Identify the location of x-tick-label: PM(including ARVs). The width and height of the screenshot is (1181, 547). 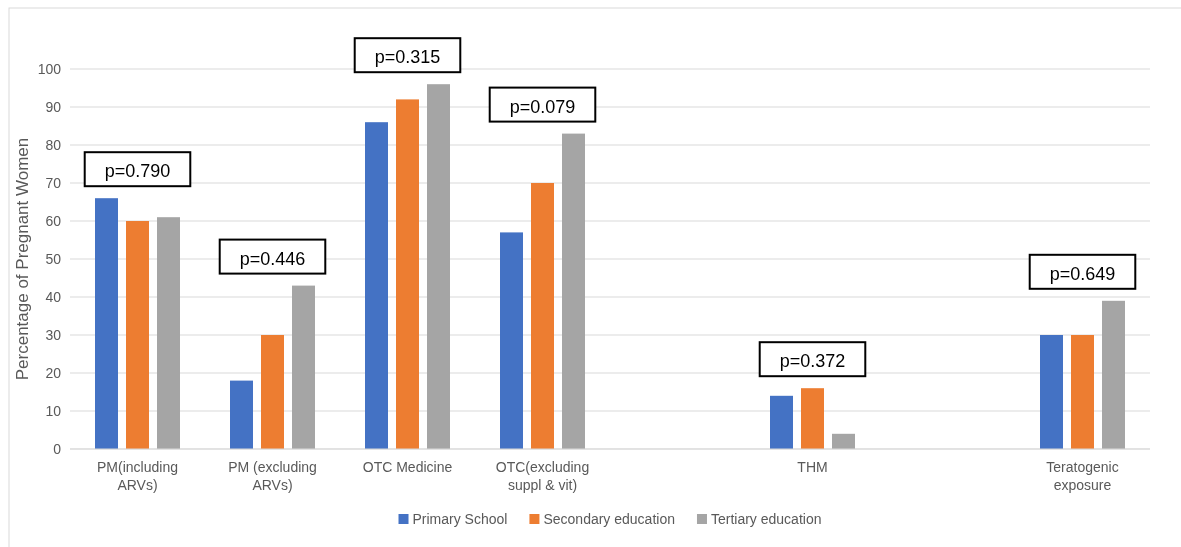
(137, 475).